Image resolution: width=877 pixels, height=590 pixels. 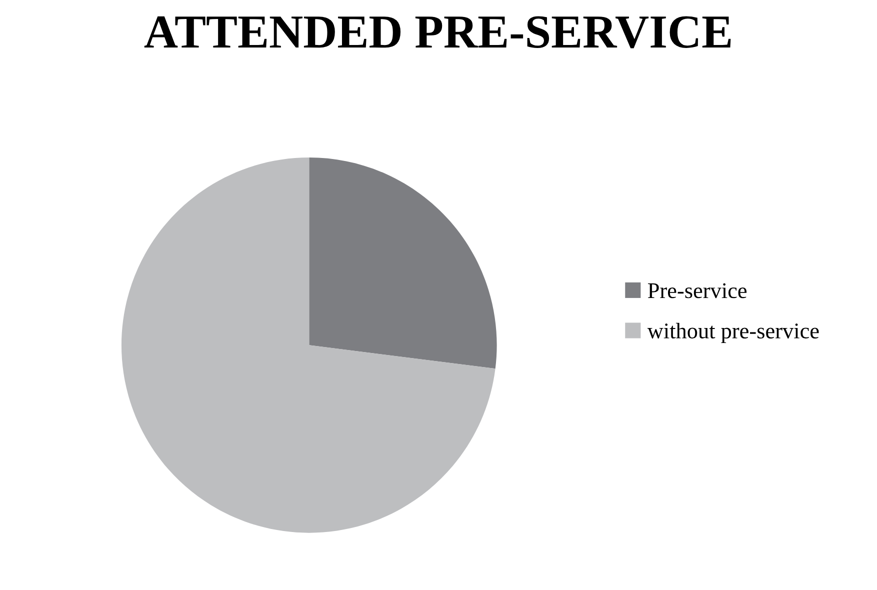 I want to click on legend-label: Pre-service, so click(x=697, y=290).